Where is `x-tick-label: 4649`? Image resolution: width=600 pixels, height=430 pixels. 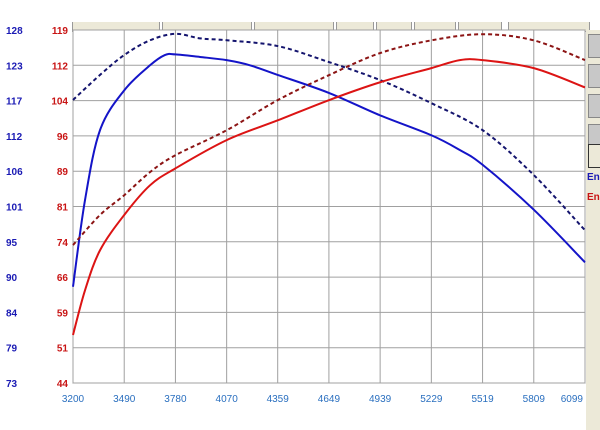 x-tick-label: 4649 is located at coordinates (329, 399).